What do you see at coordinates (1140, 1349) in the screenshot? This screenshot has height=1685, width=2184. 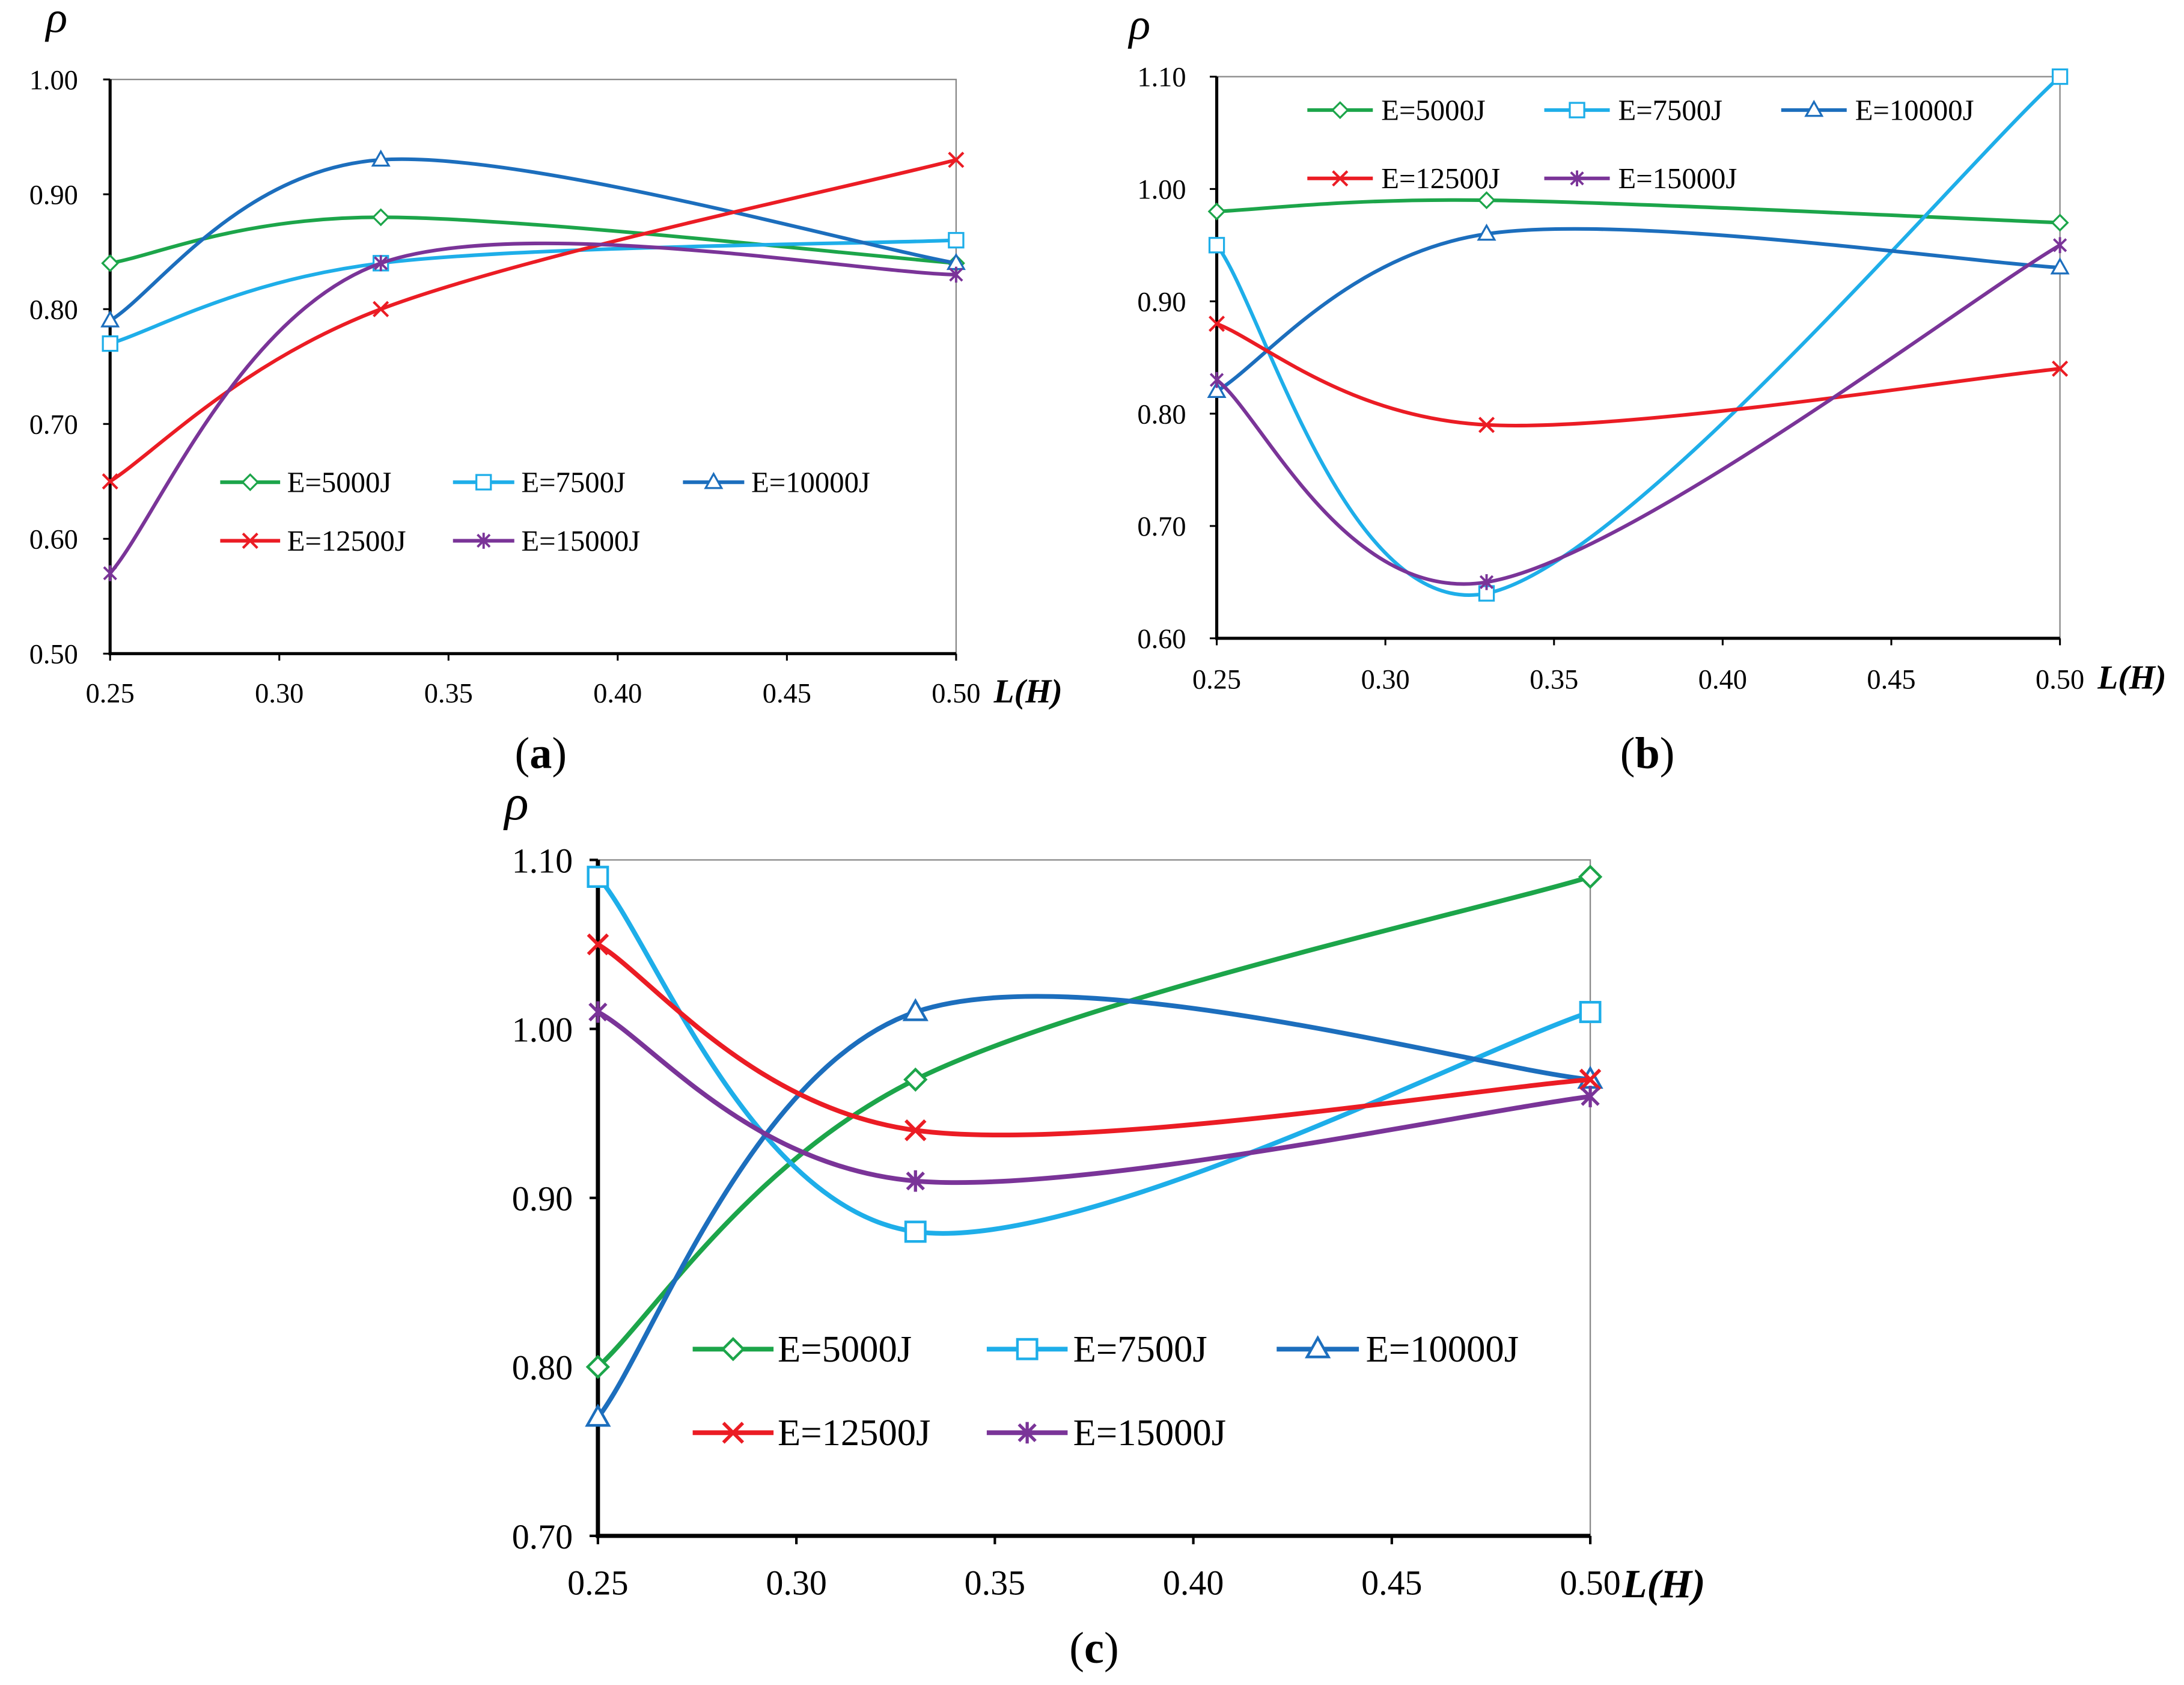 I see `chart-c-legend-label-e7500j: E=7500J` at bounding box center [1140, 1349].